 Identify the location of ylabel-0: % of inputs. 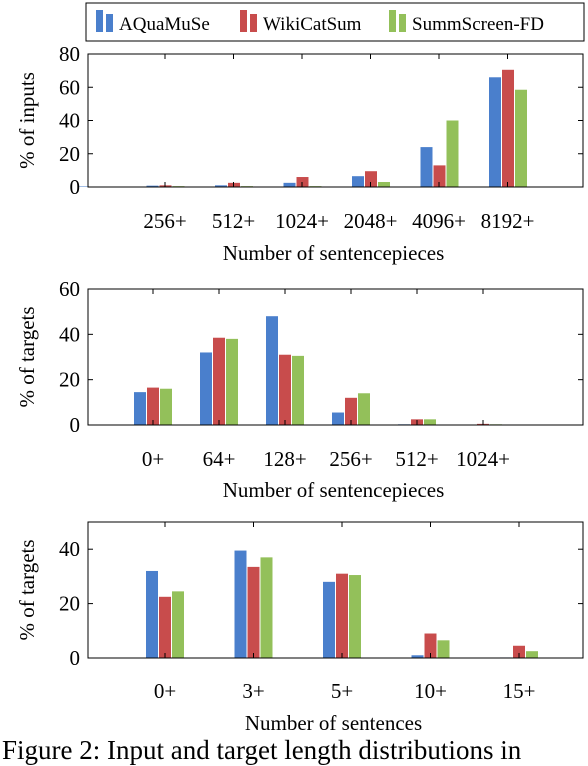
(27, 120).